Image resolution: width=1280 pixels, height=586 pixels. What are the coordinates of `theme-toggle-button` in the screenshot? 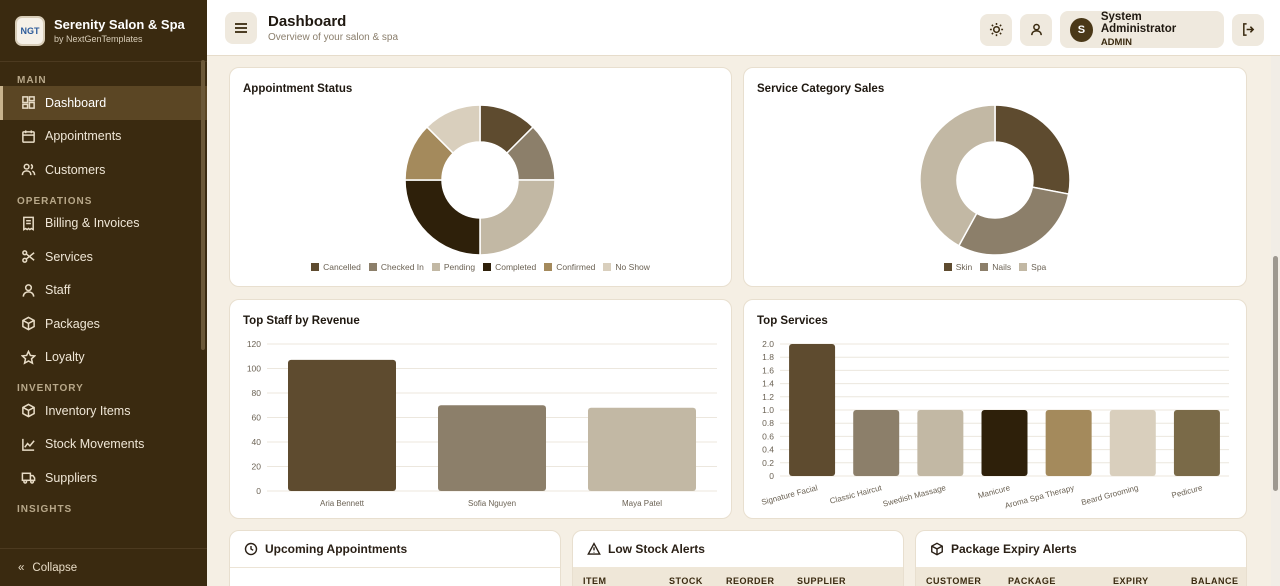 It's located at (996, 29).